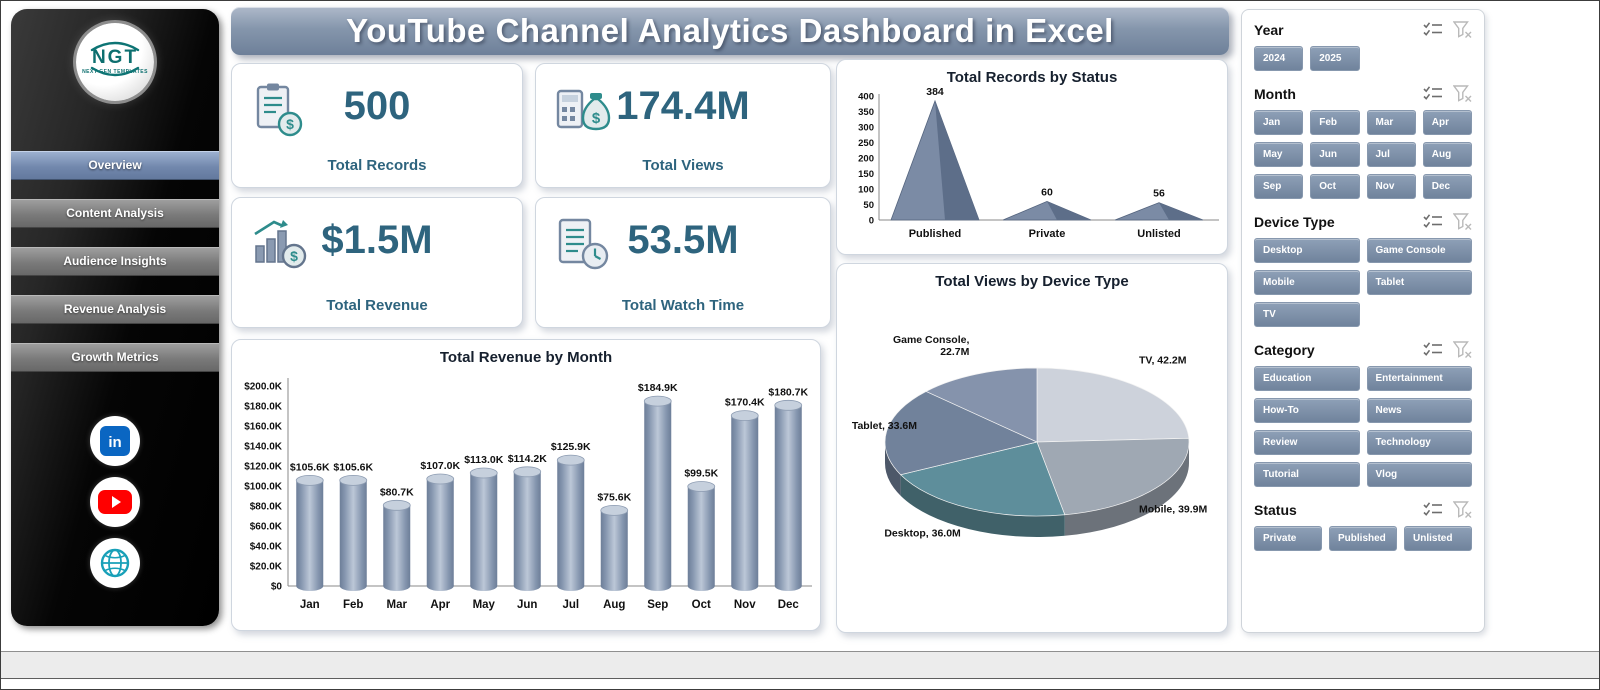  Describe the element at coordinates (1279, 122) in the screenshot. I see `slicer-option-jan: Jan` at that location.